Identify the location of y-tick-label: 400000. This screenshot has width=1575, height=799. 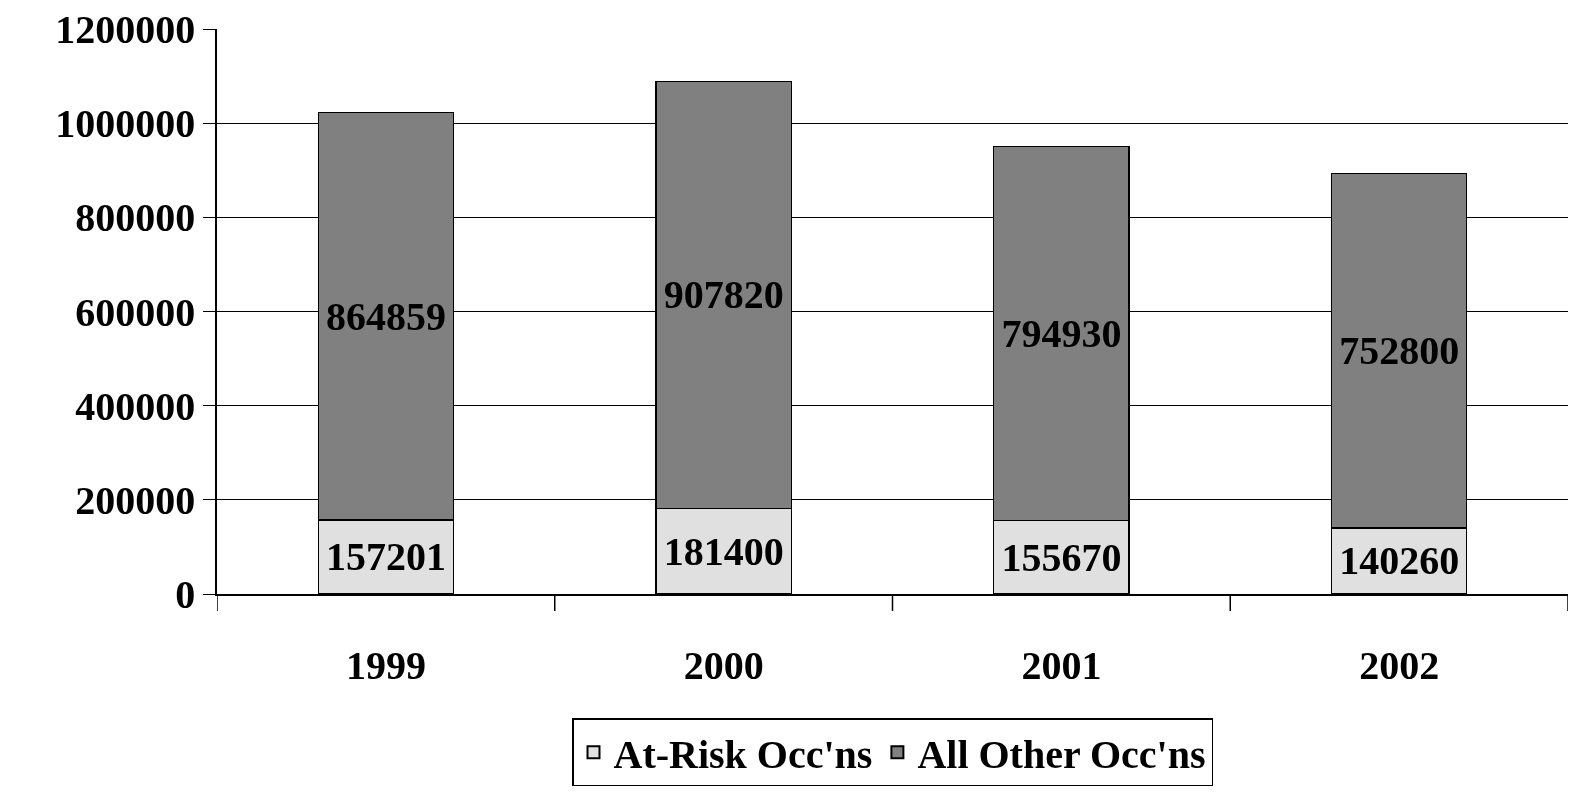
(135, 406).